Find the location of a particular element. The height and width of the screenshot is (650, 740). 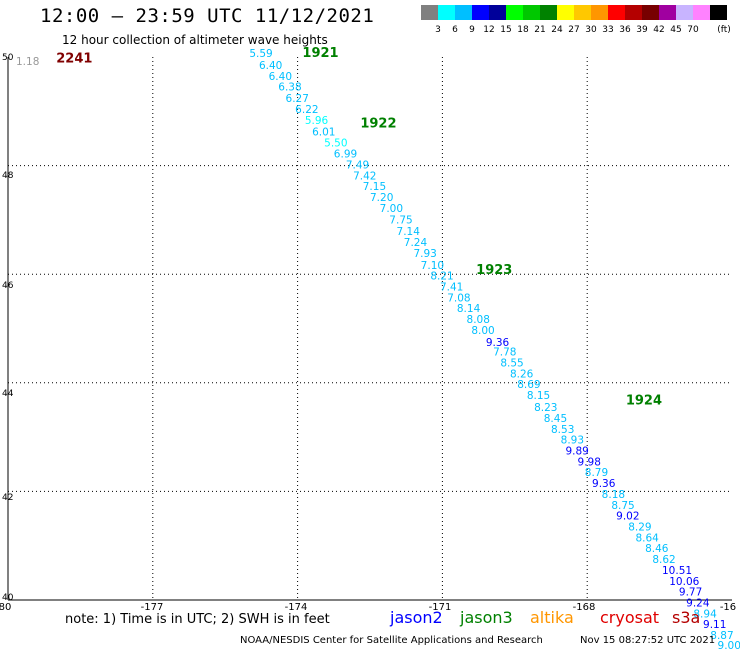

wave-height-value: 8.00 is located at coordinates (482, 331).